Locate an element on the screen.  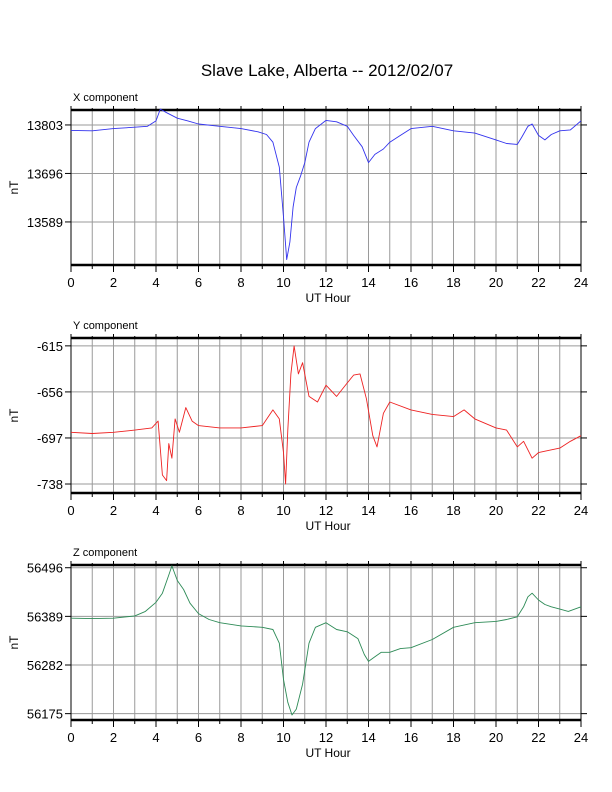
panel-title: Z component is located at coordinates (105, 553).